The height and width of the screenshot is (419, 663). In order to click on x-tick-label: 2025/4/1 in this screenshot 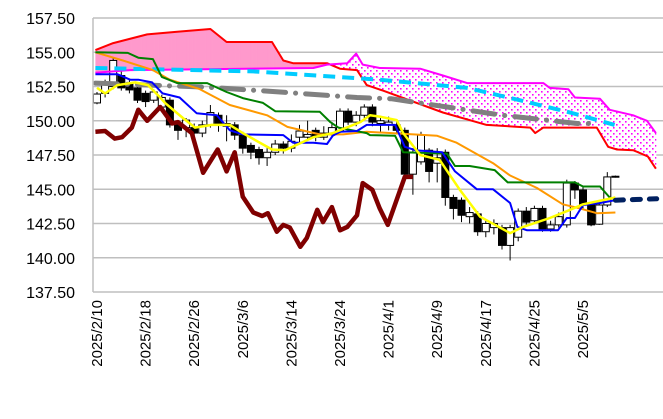, I will do `click(389, 329)`.